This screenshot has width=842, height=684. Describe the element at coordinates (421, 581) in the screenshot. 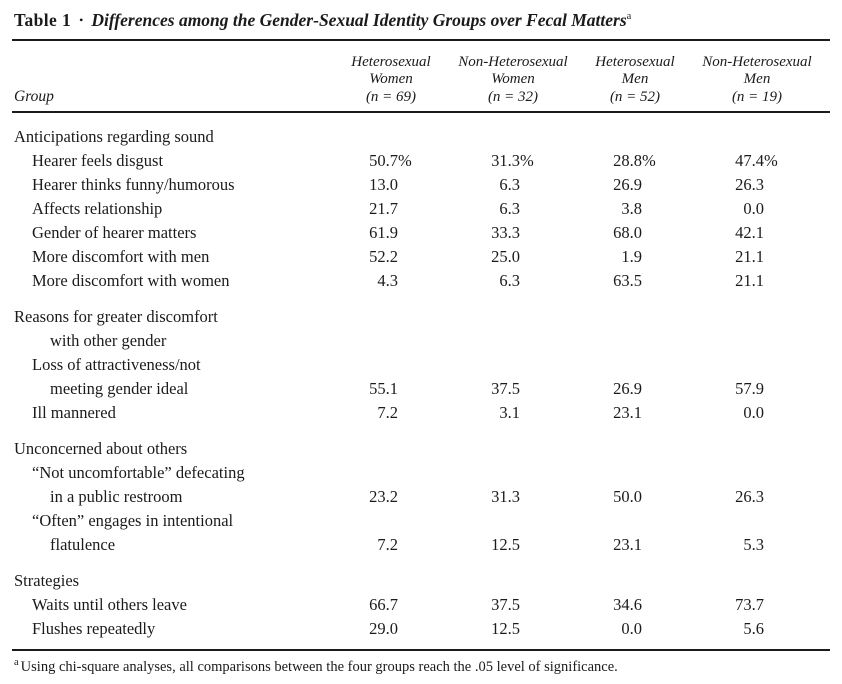

I see `table-row: Strategies` at that location.